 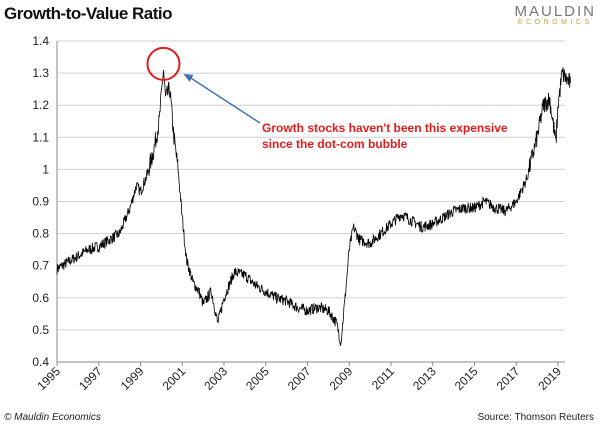 I want to click on x-tick-label: 2011, so click(x=383, y=378).